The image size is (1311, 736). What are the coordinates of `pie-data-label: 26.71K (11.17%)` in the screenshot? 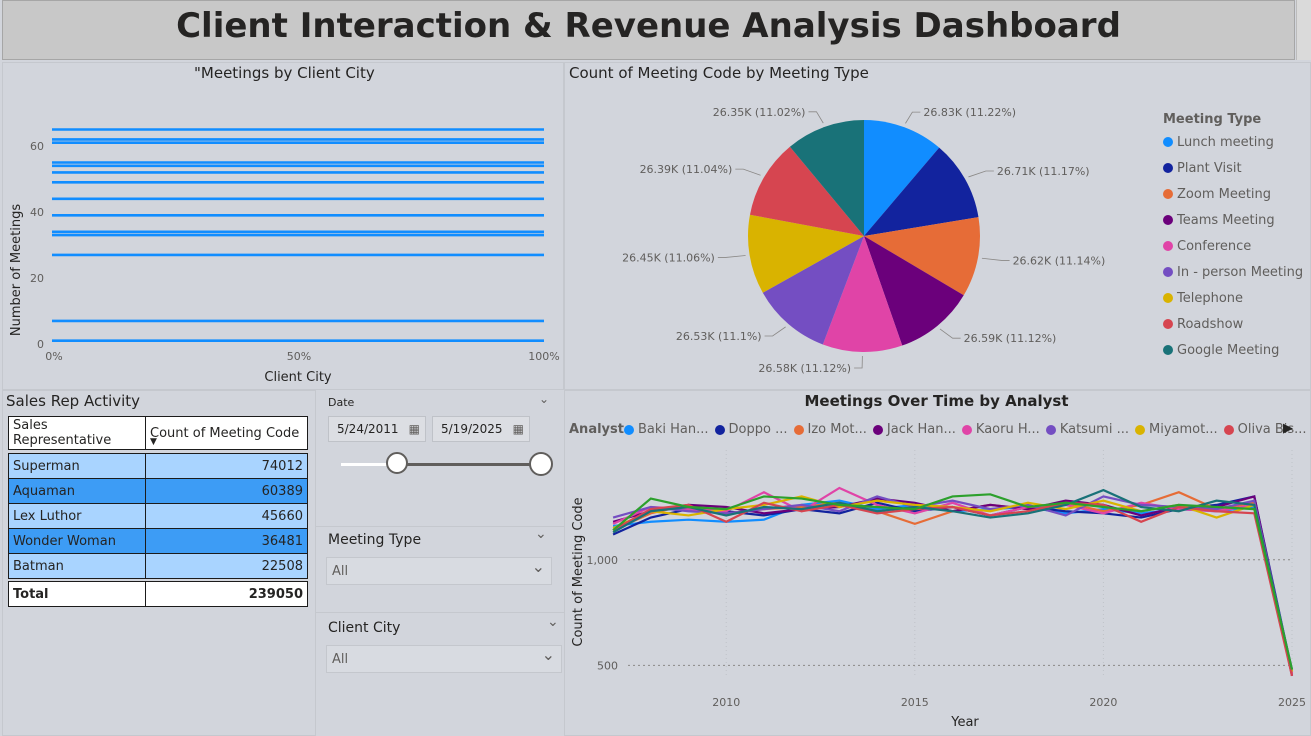 It's located at (1043, 171).